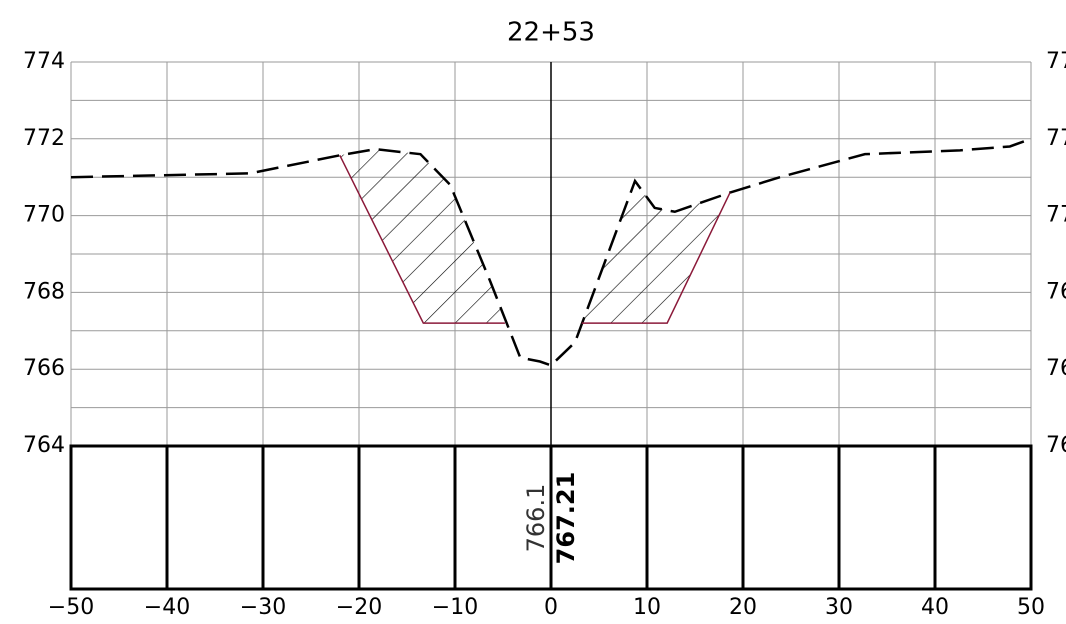 The image size is (1066, 624). Describe the element at coordinates (1056, 61) in the screenshot. I see `y-tick-label-right: 774` at that location.